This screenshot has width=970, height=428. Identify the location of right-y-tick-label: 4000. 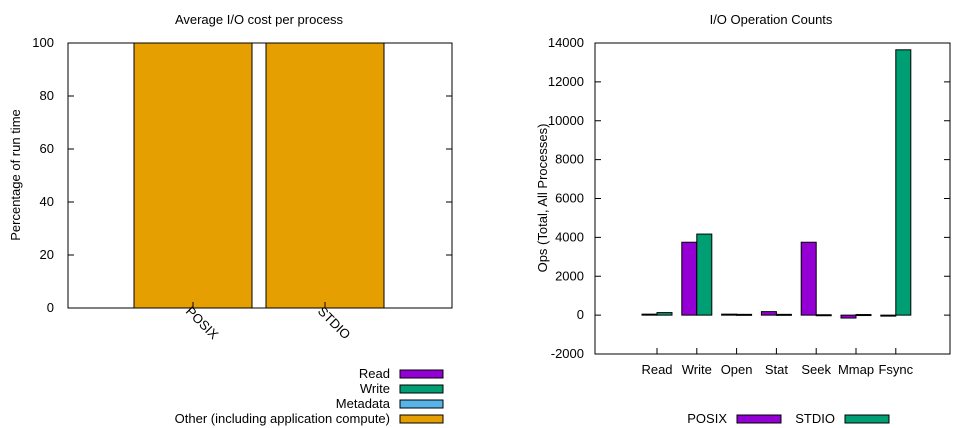
(569, 236).